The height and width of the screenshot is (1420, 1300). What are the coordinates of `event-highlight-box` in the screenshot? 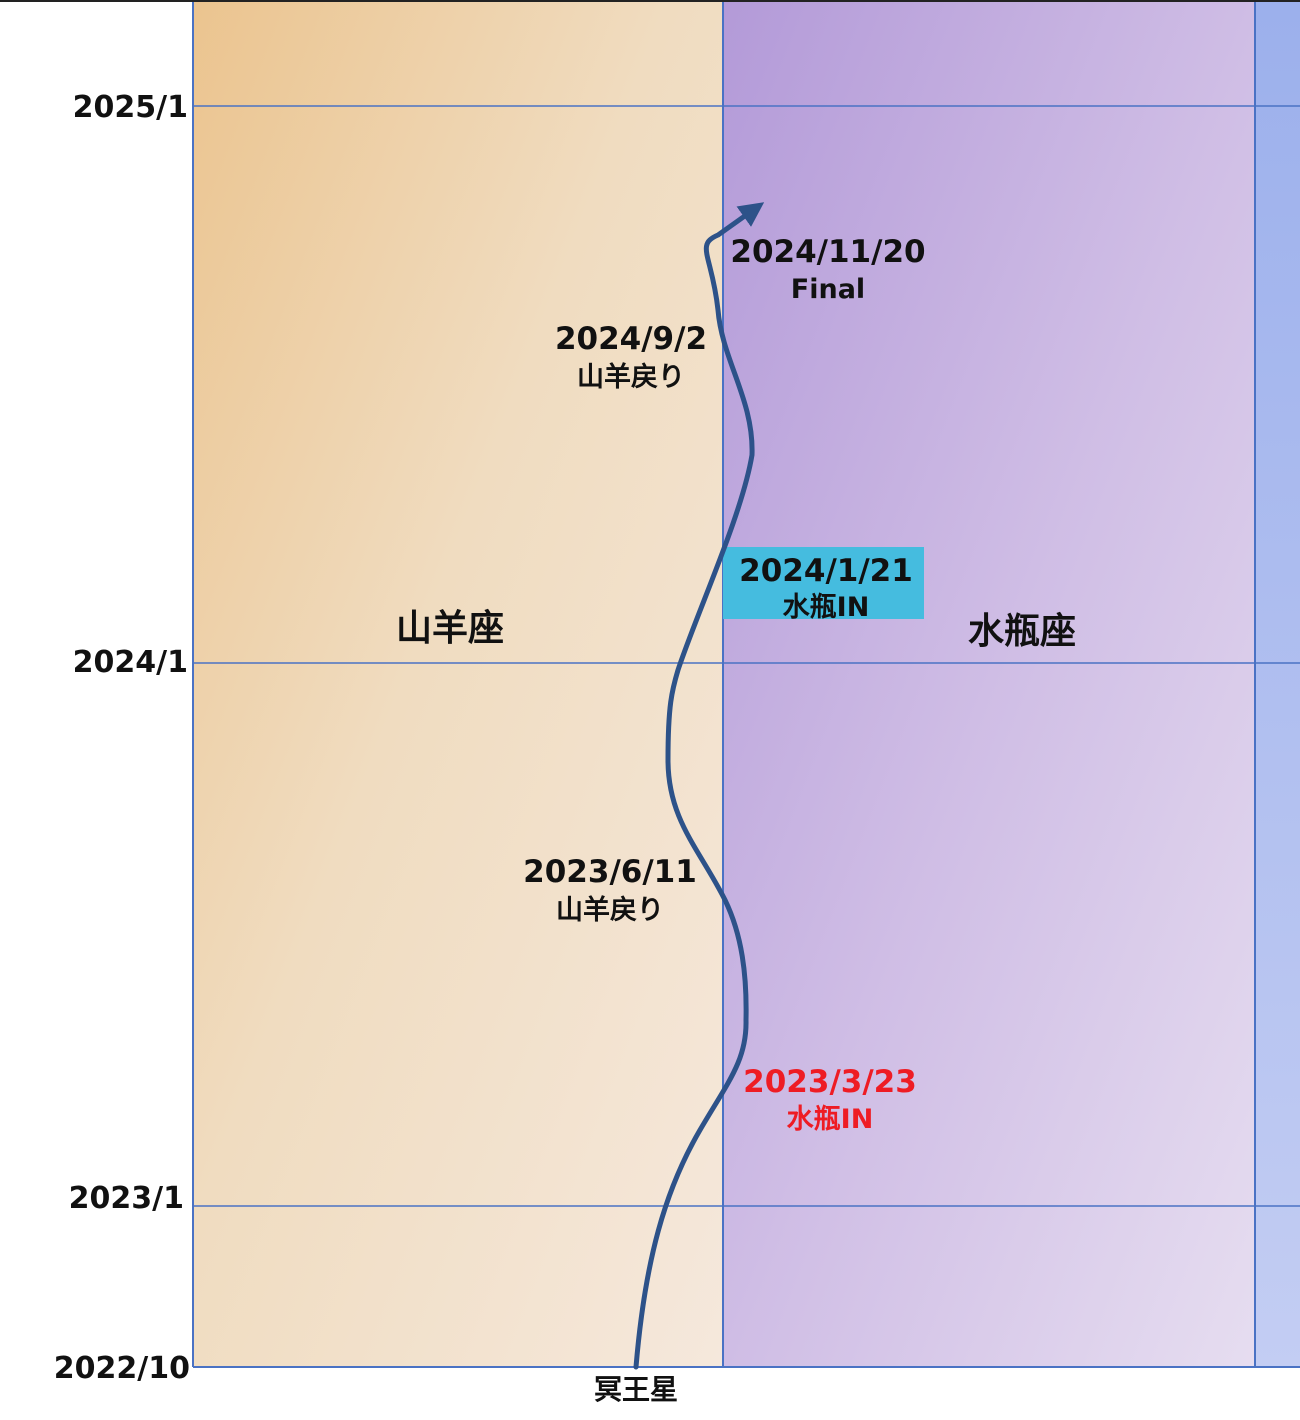 It's located at (823, 583).